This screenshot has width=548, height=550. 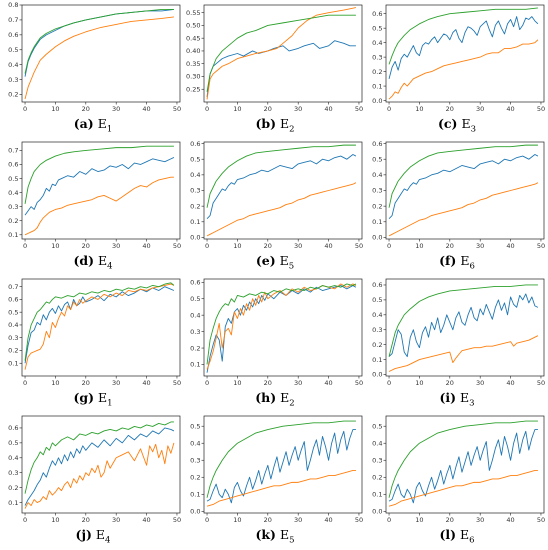 What do you see at coordinates (93, 344) in the screenshot?
I see `chart-panel-g: 0 10 20 30 40 50 0.1 0.2 0.3 0.4 0.5 0.6 0.7 (g) E1` at bounding box center [93, 344].